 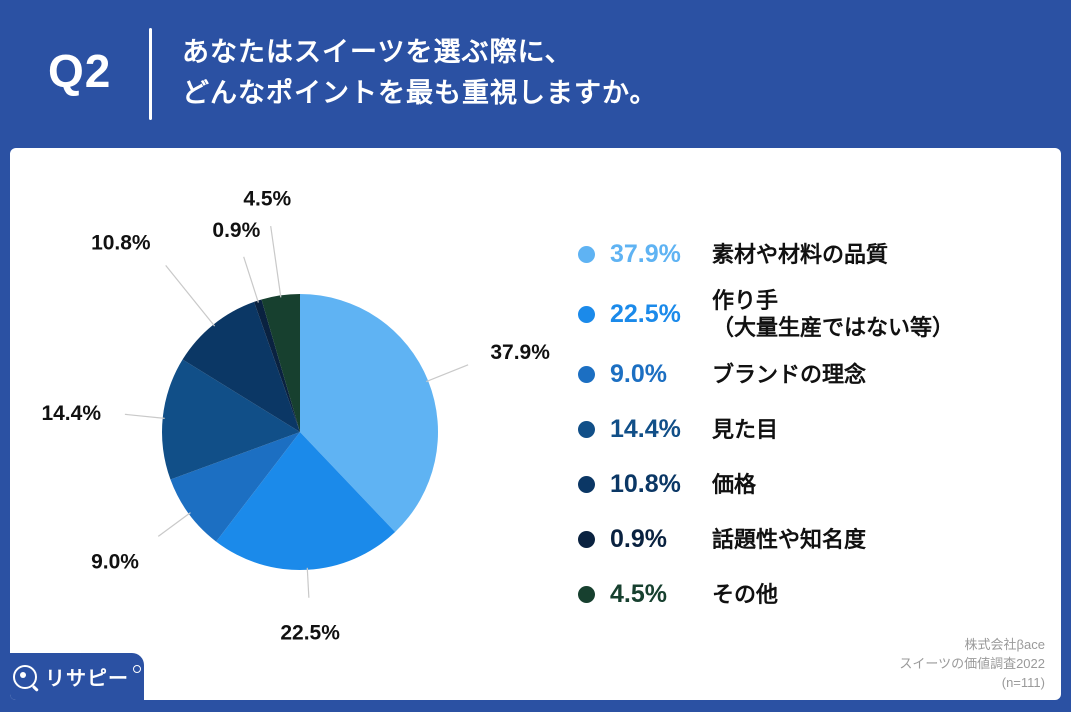 I want to click on legend-percent: 9.0%, so click(x=638, y=373).